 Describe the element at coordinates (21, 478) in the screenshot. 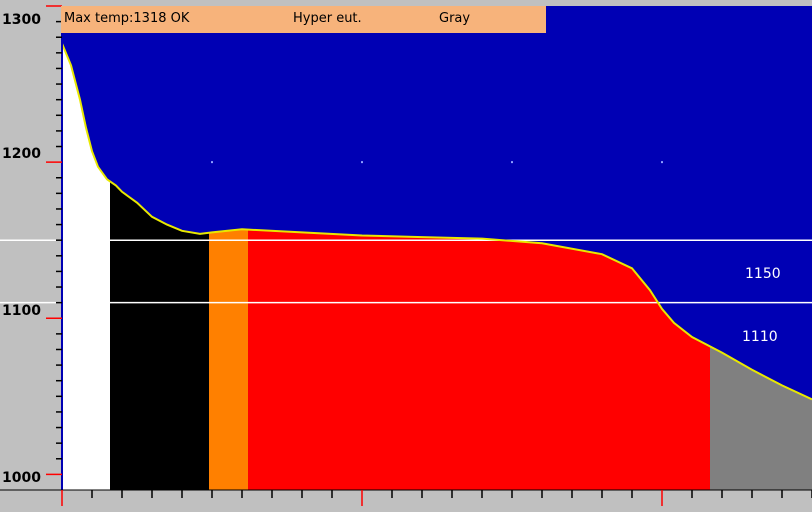

I see `y-tick-label-1000: 1000` at that location.